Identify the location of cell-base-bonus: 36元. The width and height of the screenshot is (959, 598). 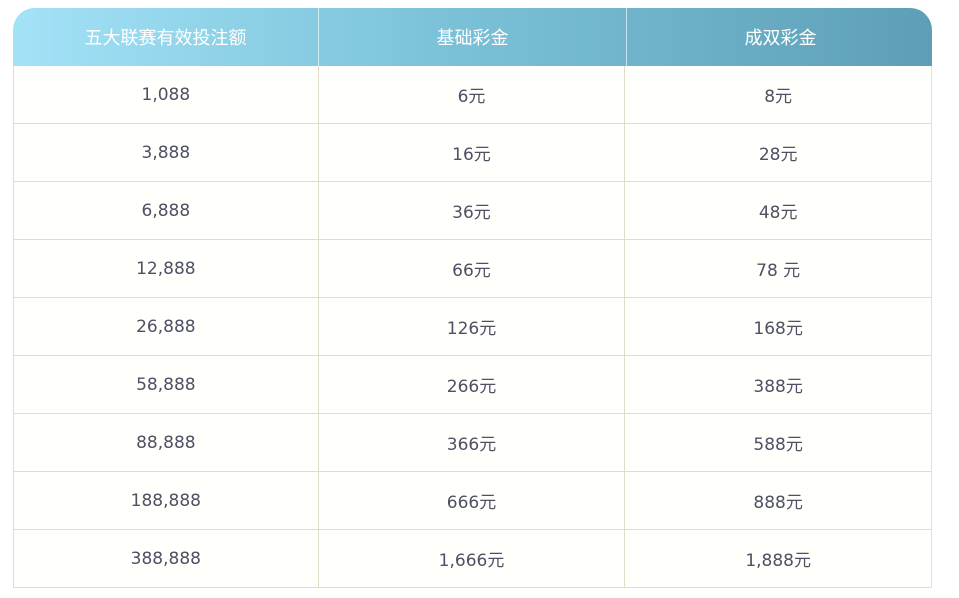
(471, 210).